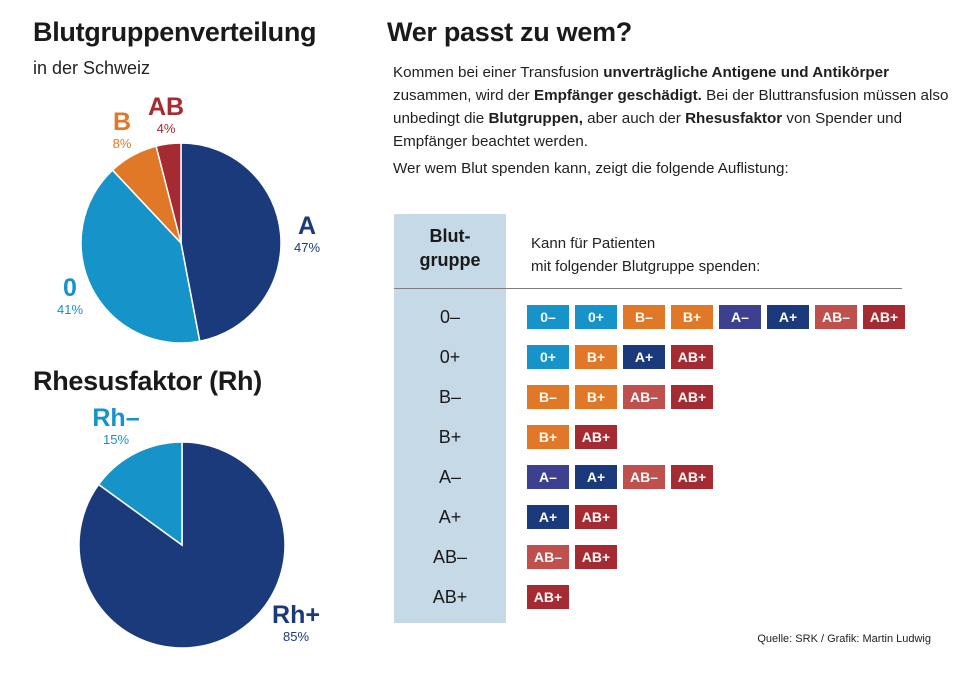 This screenshot has width=961, height=674. Describe the element at coordinates (296, 615) in the screenshot. I see `pie2-label-rhplus-name: Rh+` at that location.